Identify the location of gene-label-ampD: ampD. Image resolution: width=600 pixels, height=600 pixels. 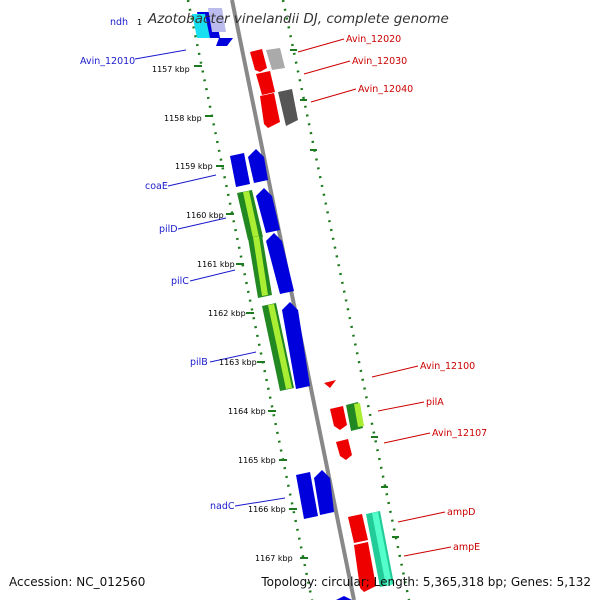
(461, 512).